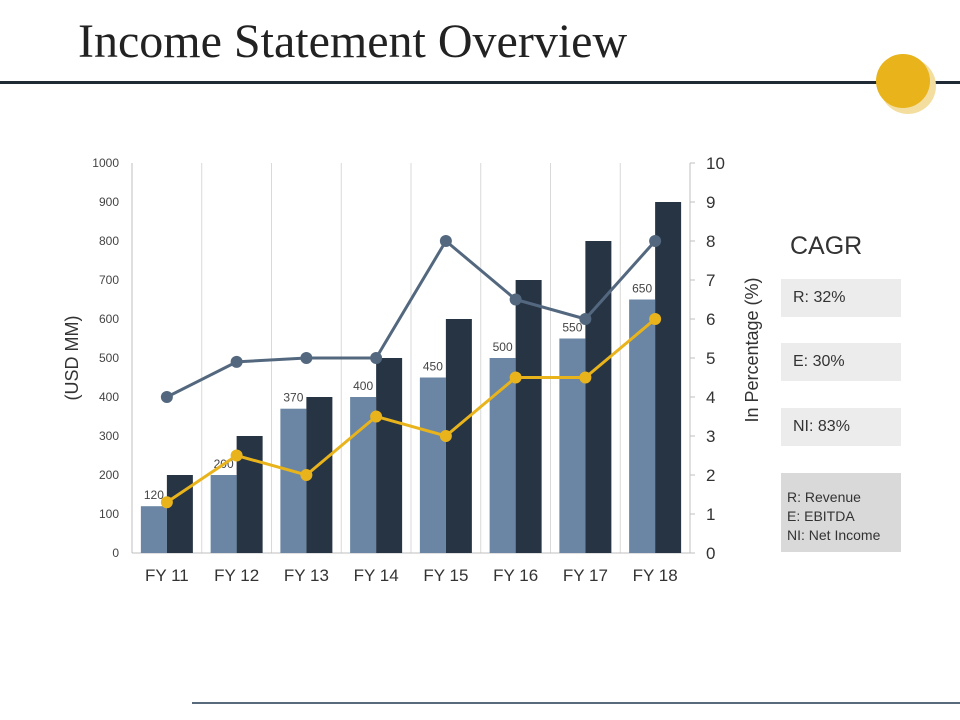  I want to click on legend-line-revenue: R: Revenue, so click(824, 497).